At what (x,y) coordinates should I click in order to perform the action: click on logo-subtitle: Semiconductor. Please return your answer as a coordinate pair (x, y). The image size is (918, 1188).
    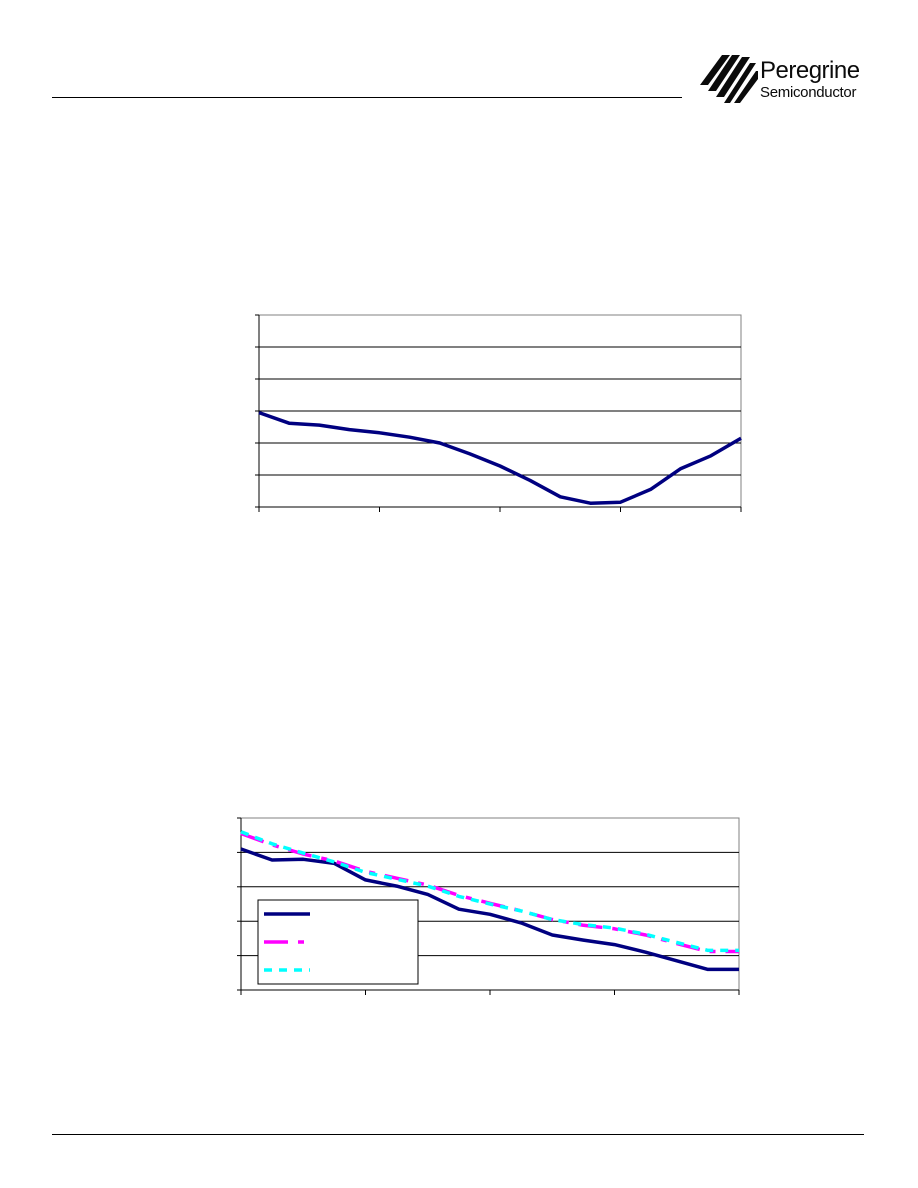
    Looking at the image, I should click on (808, 92).